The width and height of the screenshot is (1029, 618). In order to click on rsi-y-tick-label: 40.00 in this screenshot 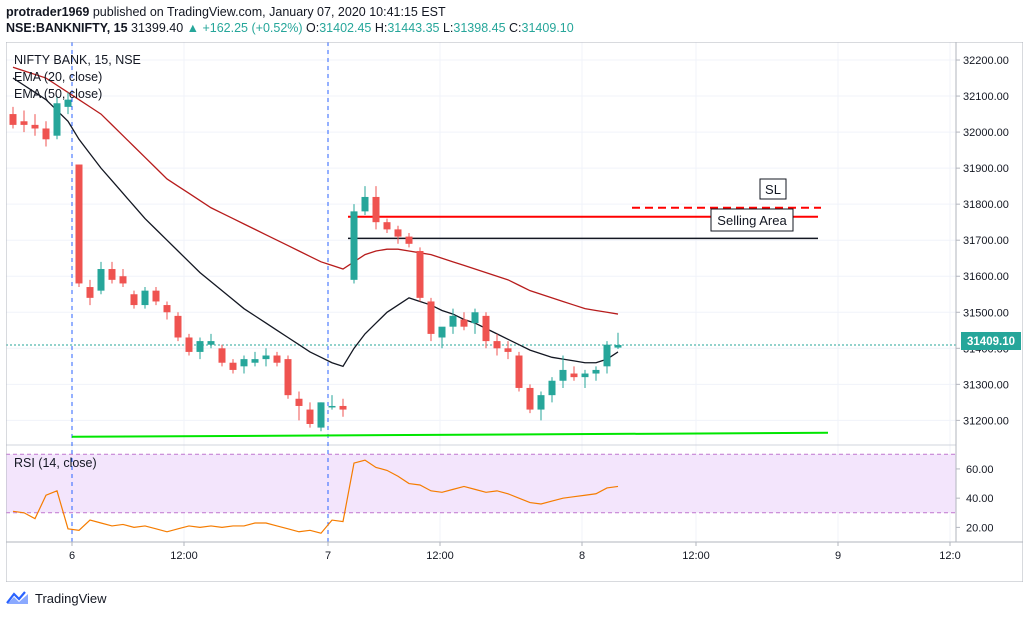, I will do `click(980, 499)`.